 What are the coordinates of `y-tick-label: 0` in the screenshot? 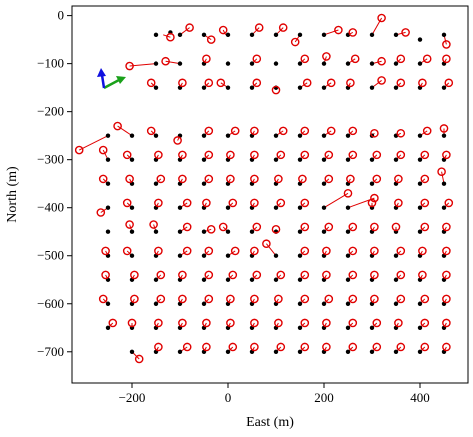 It's located at (61, 15).